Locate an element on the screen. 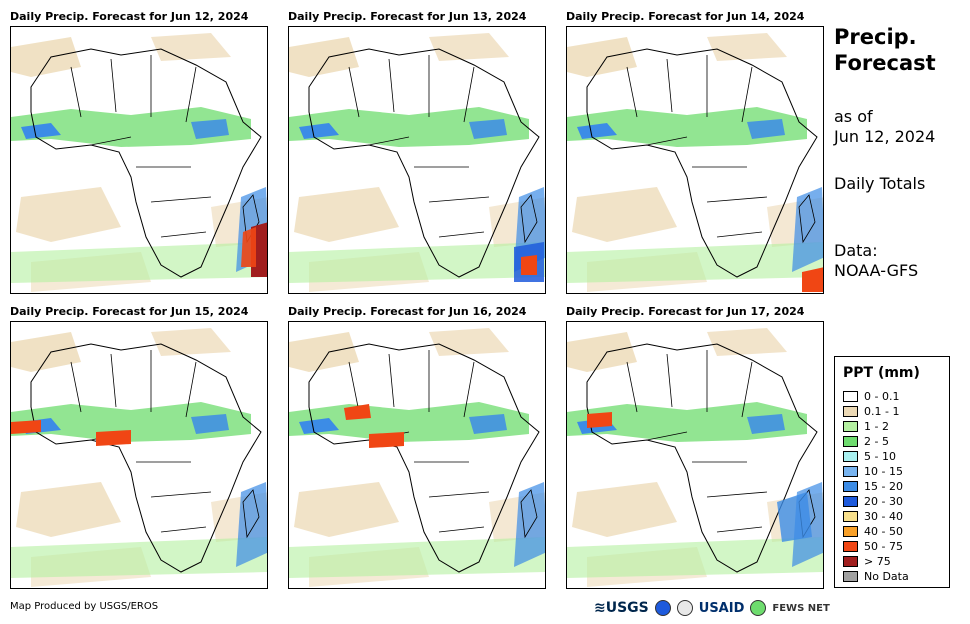  legend-item: 5 - 10 is located at coordinates (876, 456).